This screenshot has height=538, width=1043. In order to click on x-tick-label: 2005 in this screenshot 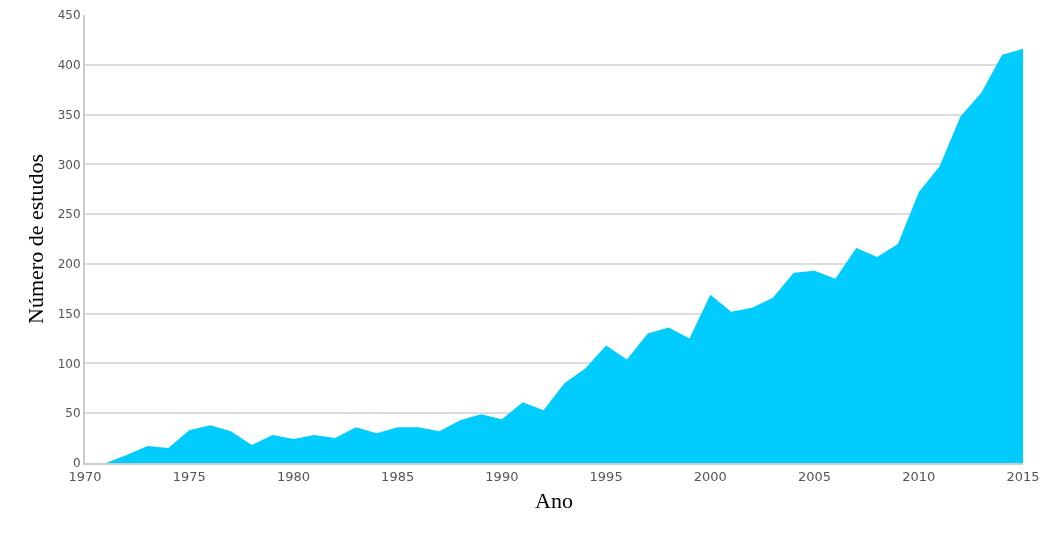, I will do `click(815, 476)`.